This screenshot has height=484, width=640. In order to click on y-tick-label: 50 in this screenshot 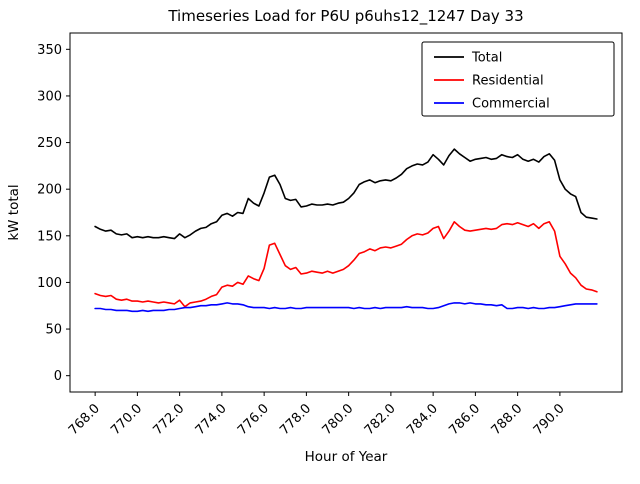, I will do `click(53, 330)`.